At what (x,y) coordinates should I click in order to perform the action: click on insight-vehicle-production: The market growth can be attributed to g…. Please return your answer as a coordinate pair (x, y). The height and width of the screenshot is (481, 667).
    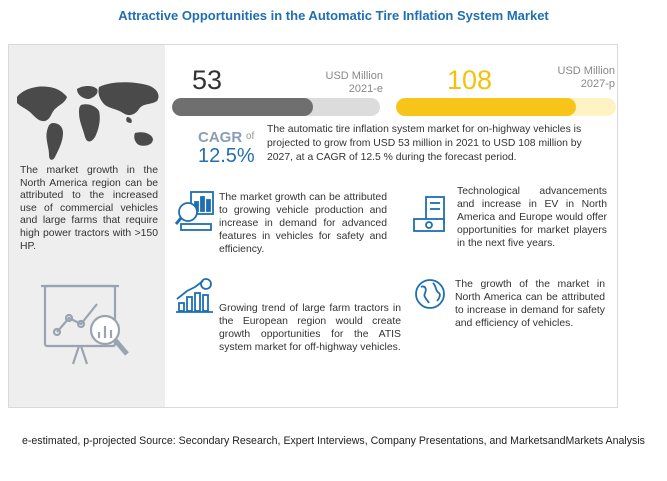
    Looking at the image, I should click on (303, 223).